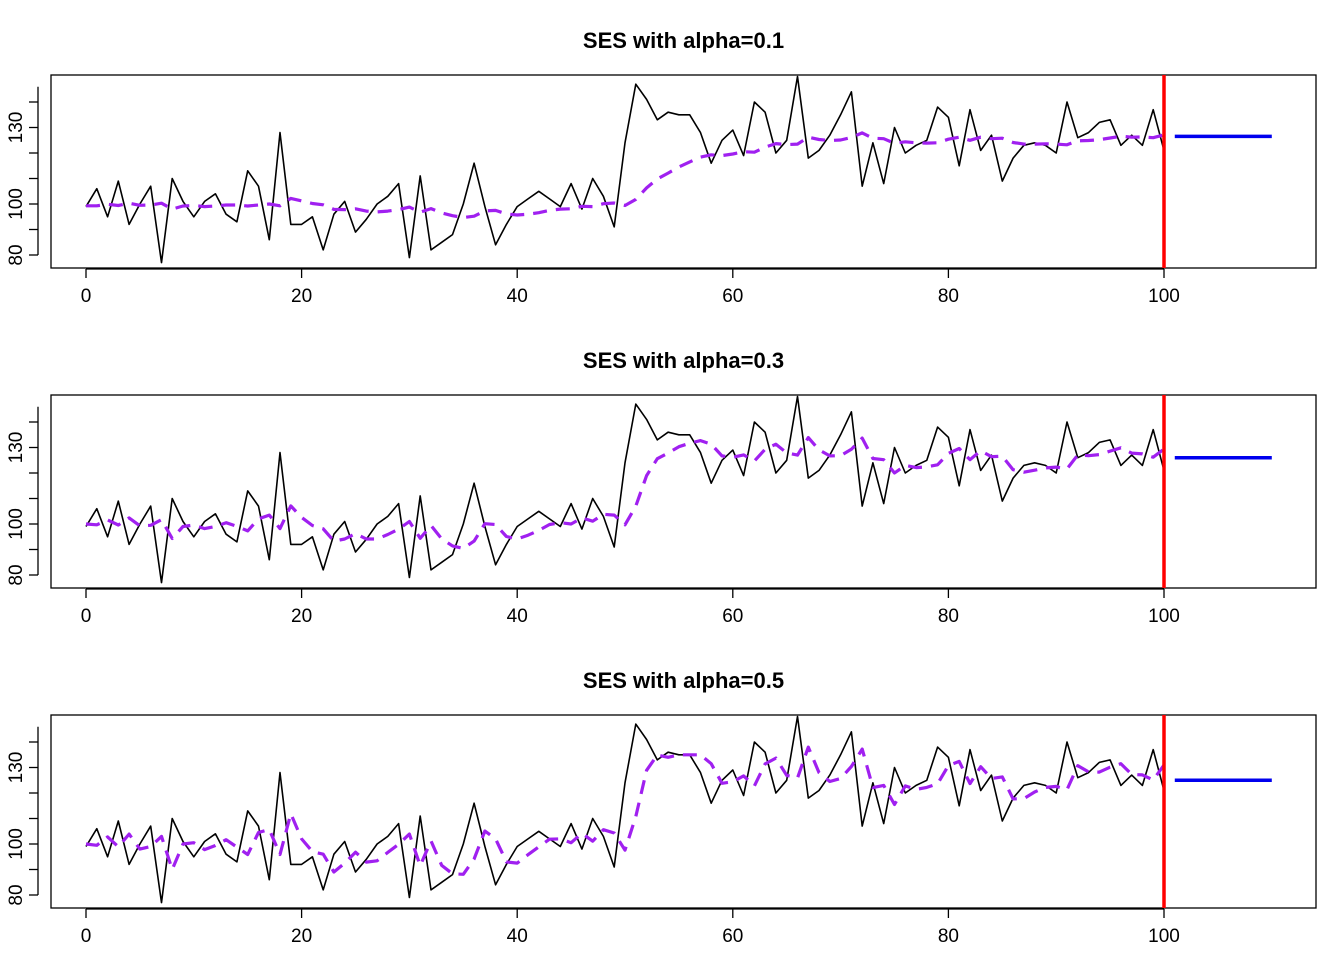  I want to click on panel-title: SES with alpha=0.5, so click(683, 680).